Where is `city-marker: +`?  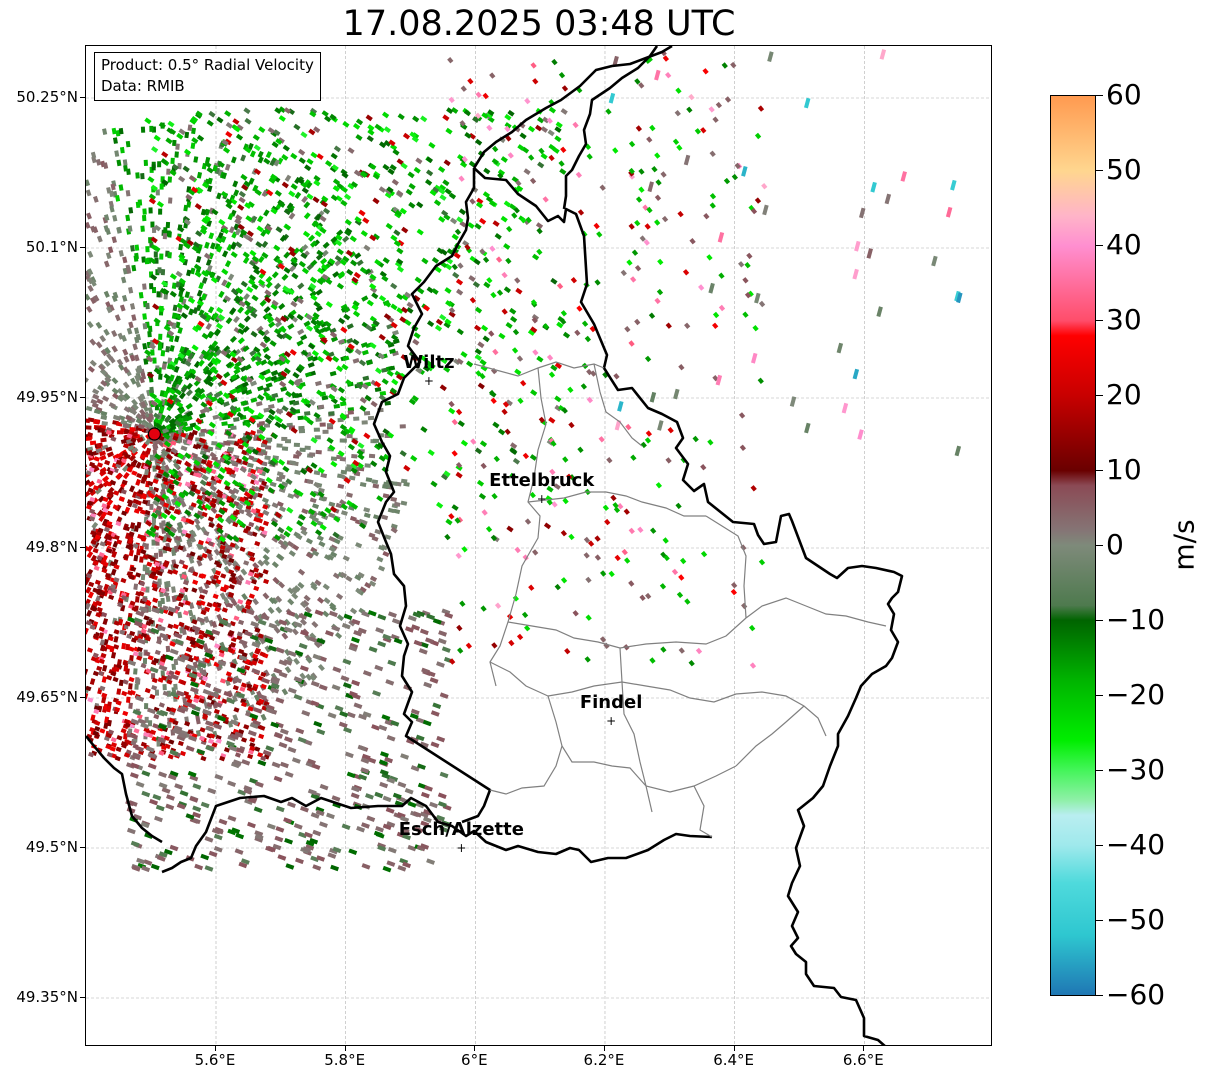
city-marker: + is located at coordinates (461, 848).